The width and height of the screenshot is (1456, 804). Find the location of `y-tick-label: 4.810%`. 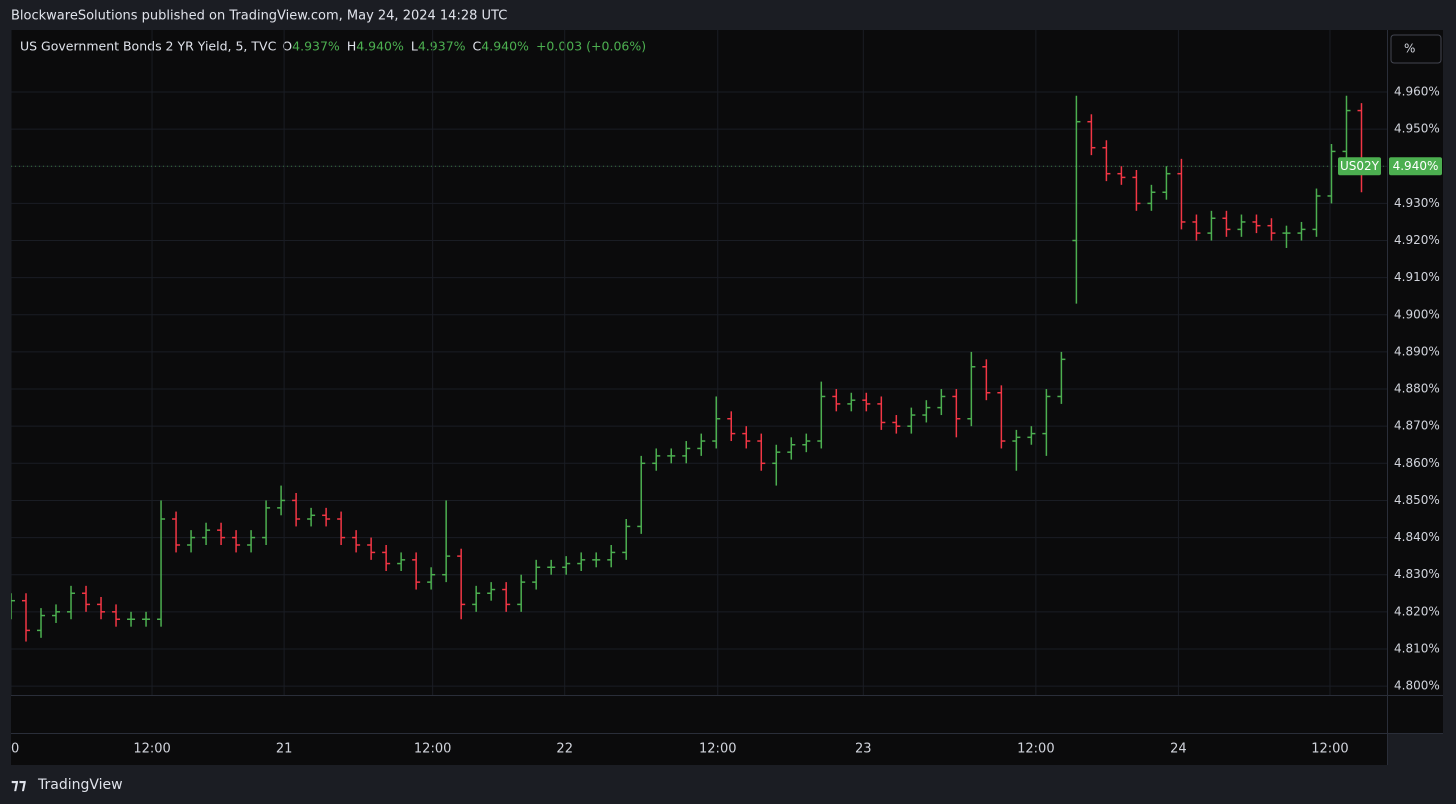

y-tick-label: 4.810% is located at coordinates (1417, 648).